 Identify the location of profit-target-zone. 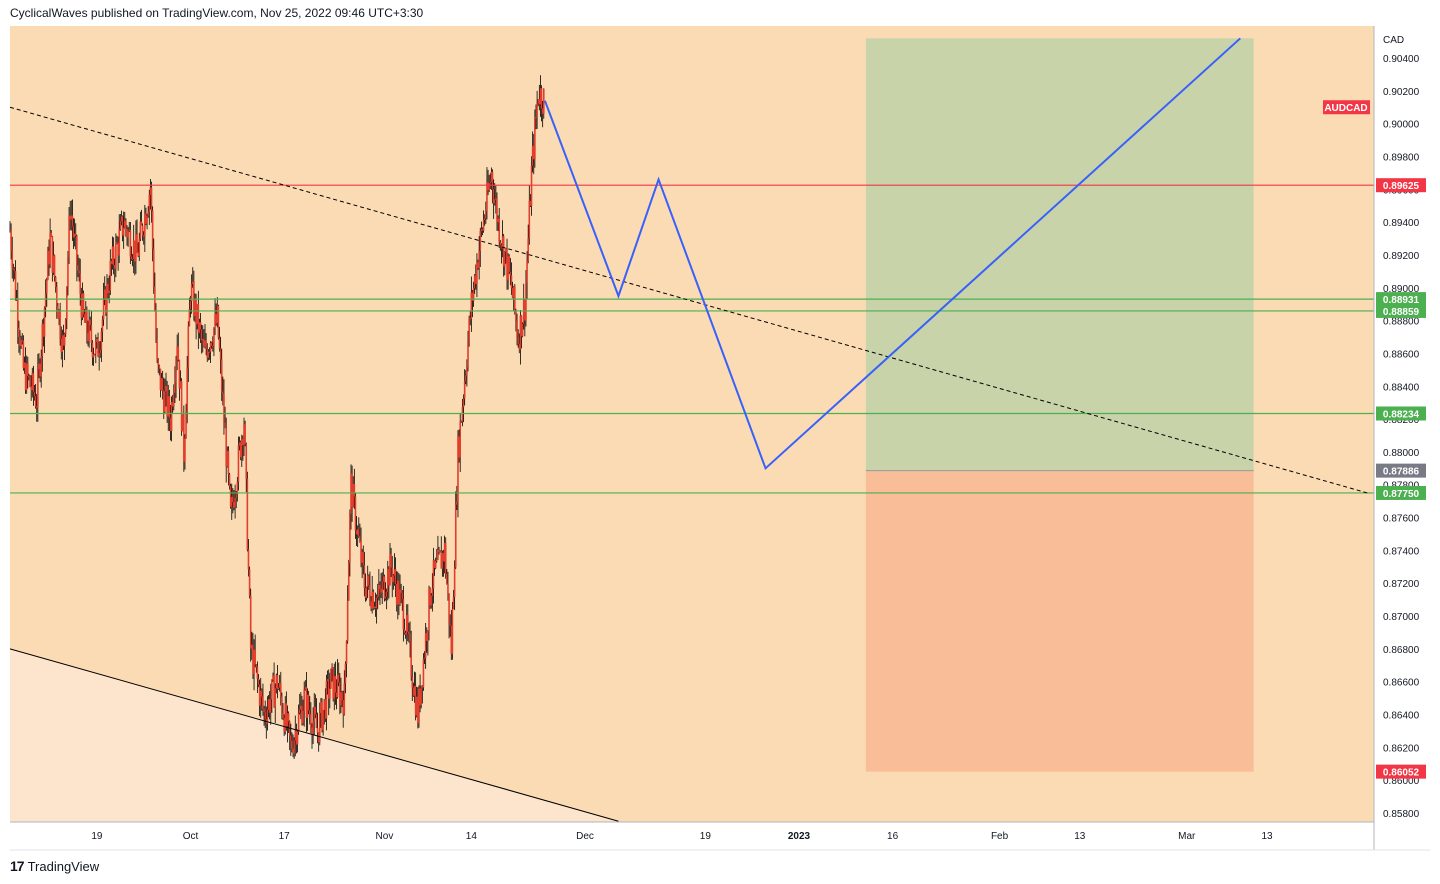
(1059, 254).